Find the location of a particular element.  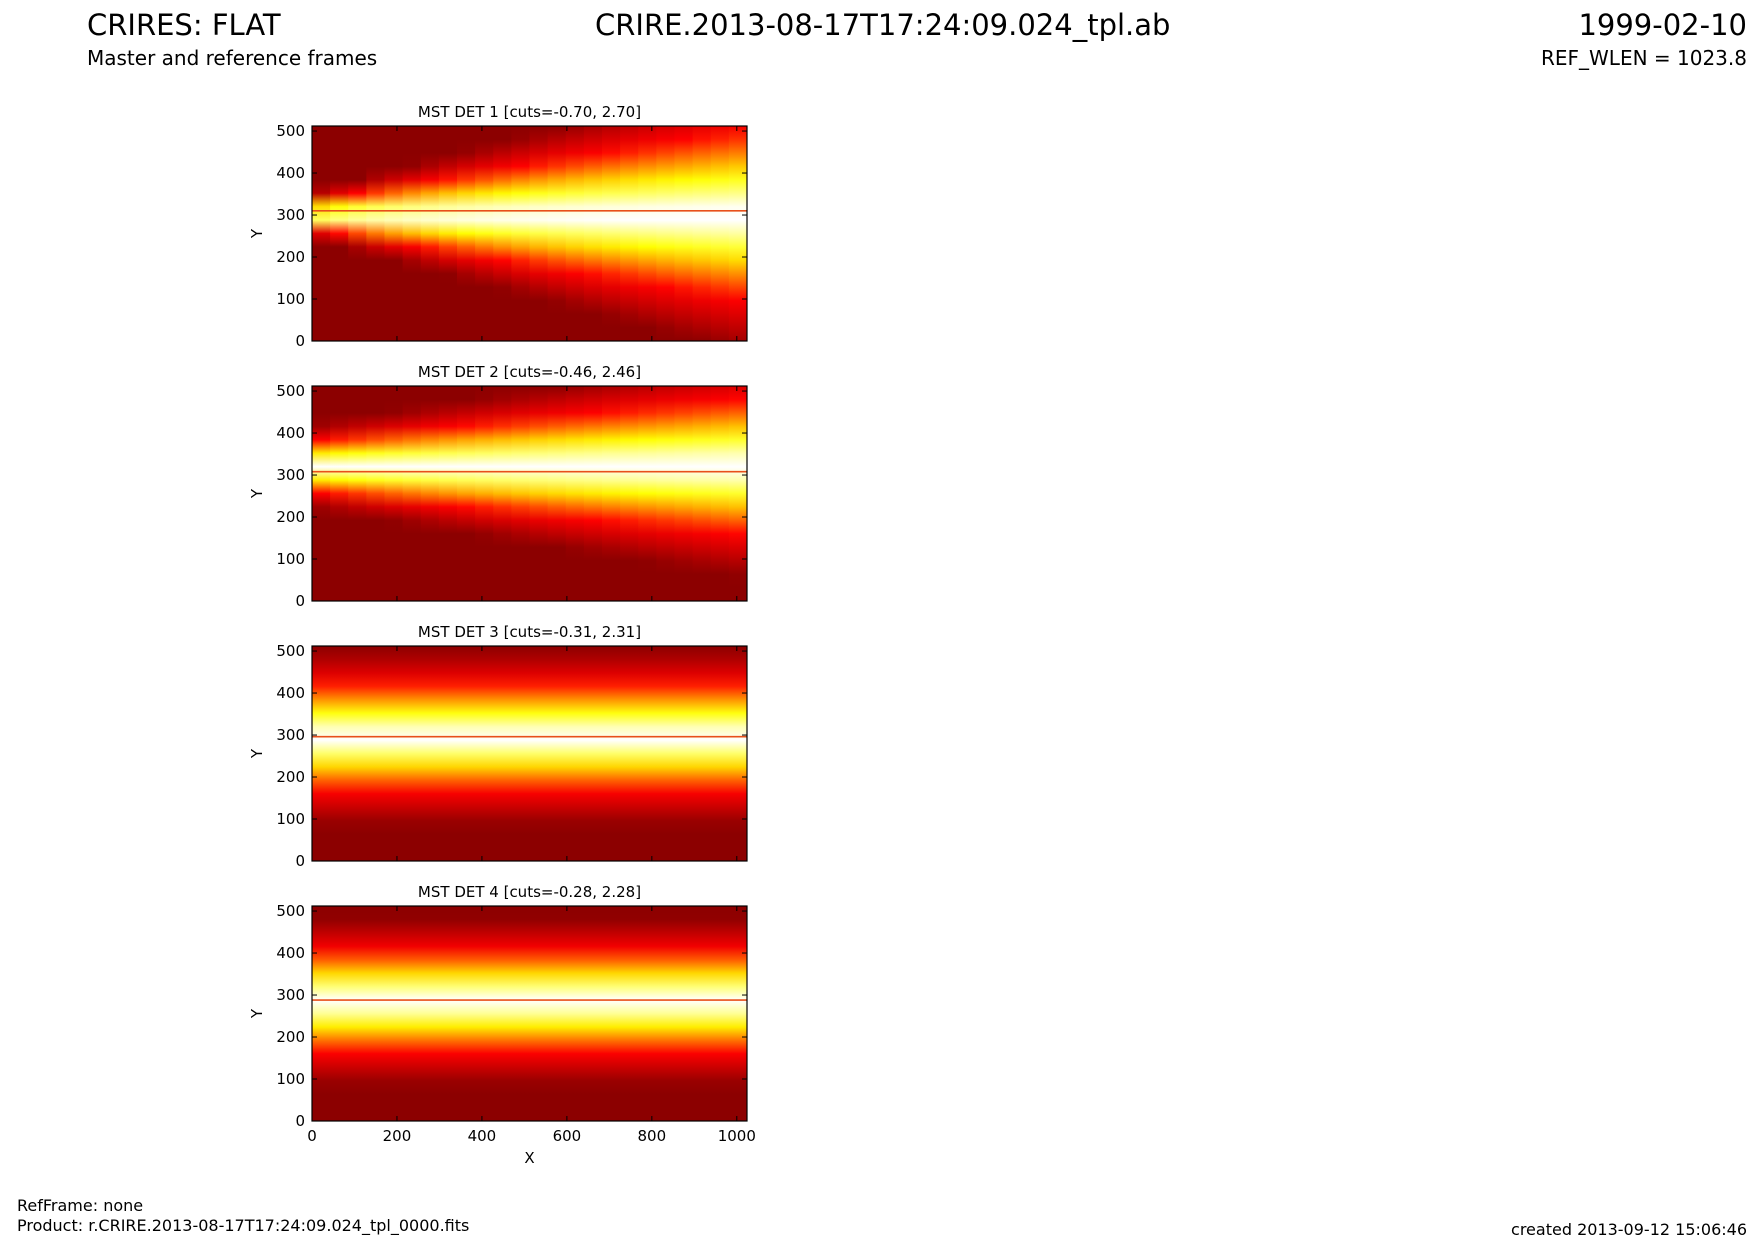

refframe-label: RefFrame: none is located at coordinates (80, 1205).